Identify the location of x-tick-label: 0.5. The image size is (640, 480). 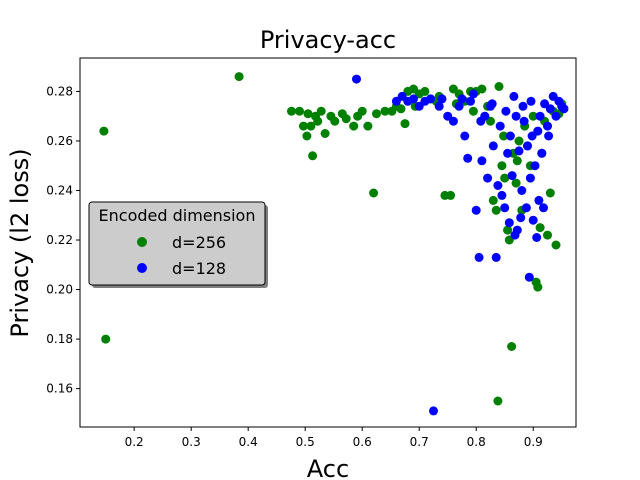
(305, 442).